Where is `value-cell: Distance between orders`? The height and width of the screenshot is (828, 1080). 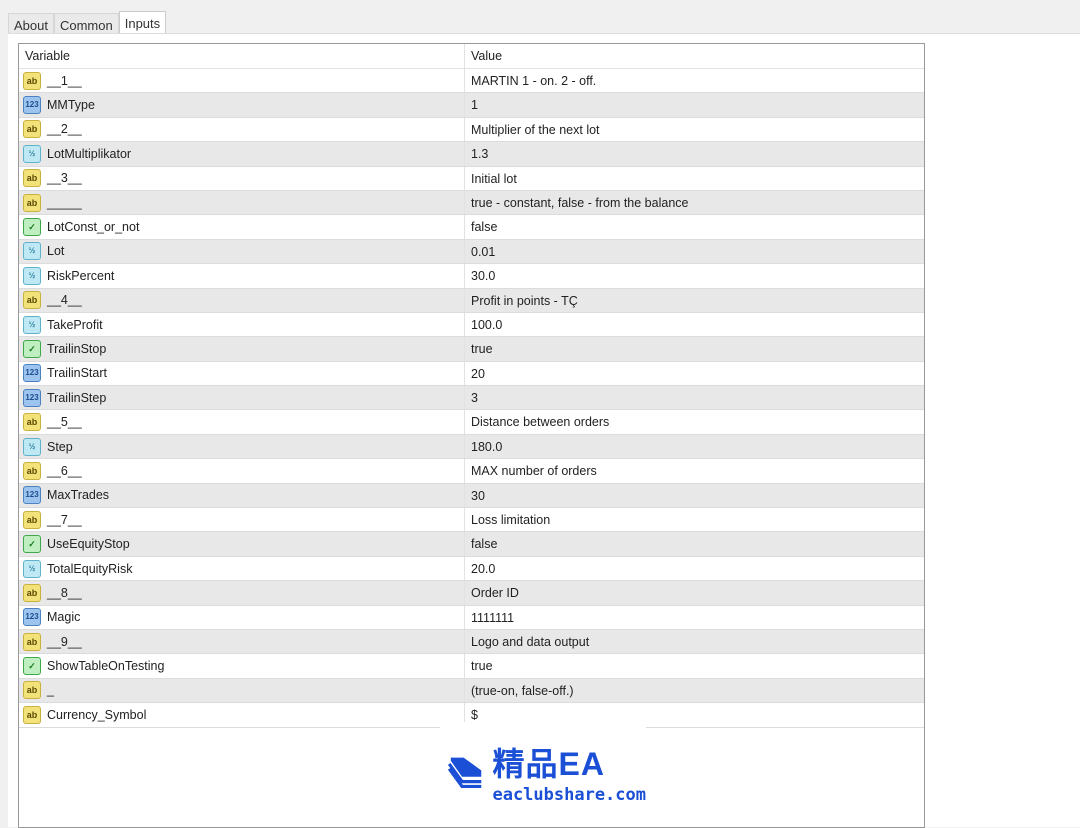 value-cell: Distance between orders is located at coordinates (540, 422).